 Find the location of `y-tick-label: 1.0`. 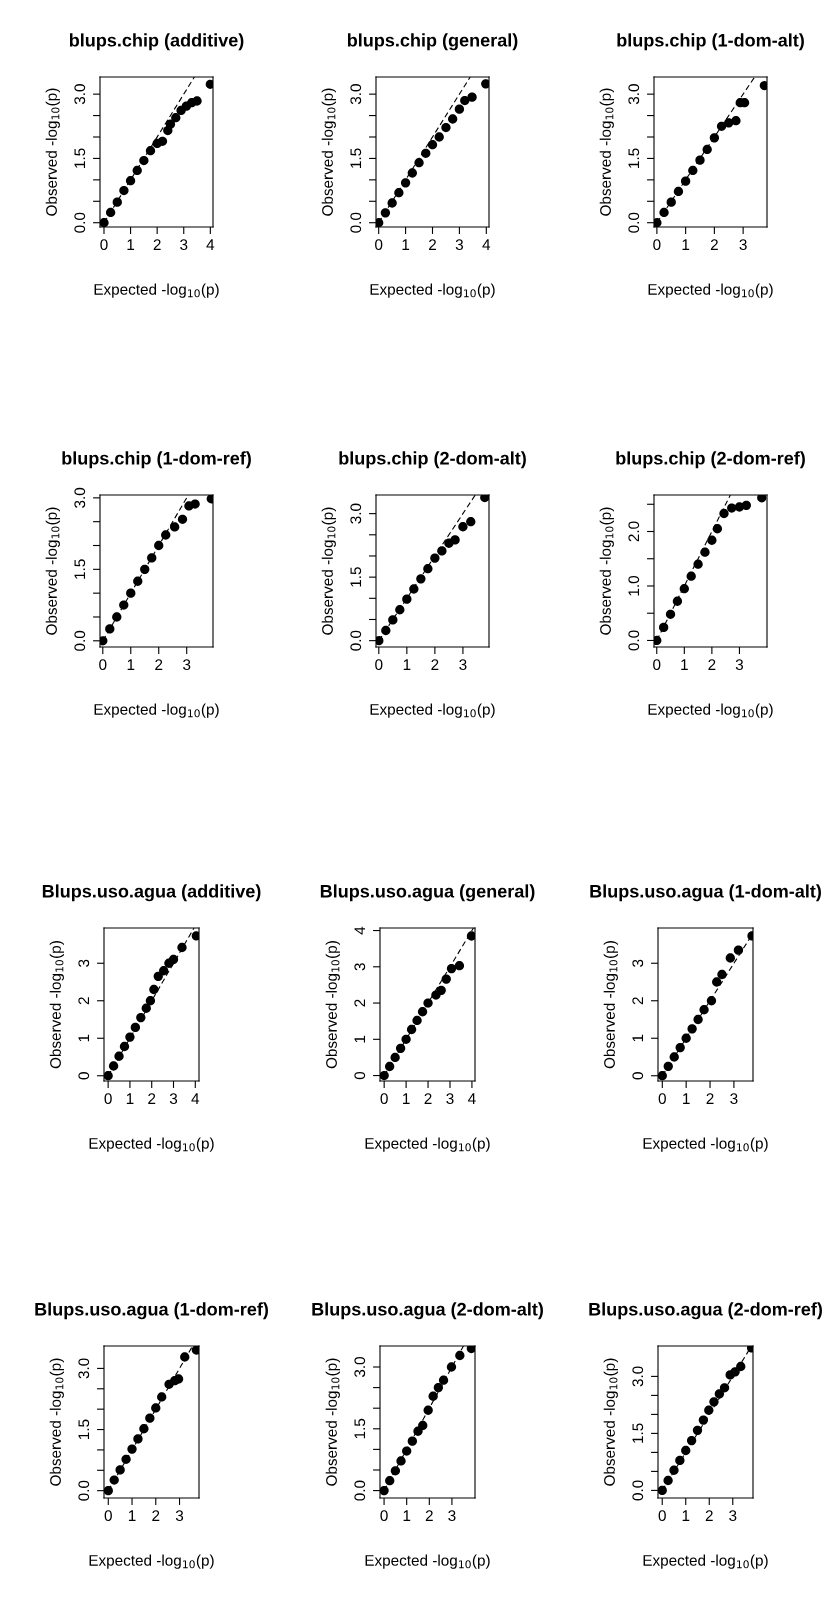

y-tick-label: 1.0 is located at coordinates (634, 585).